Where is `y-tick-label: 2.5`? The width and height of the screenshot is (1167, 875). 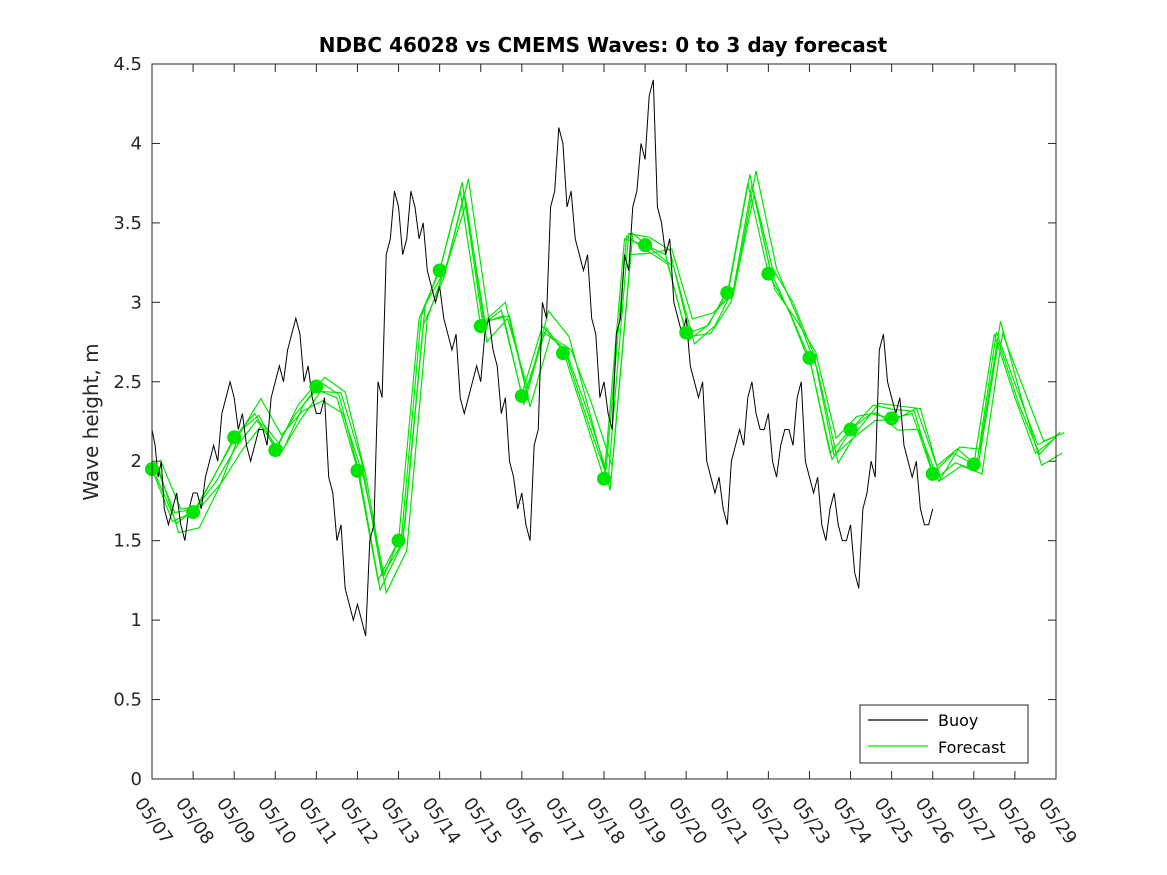
y-tick-label: 2.5 is located at coordinates (127, 382).